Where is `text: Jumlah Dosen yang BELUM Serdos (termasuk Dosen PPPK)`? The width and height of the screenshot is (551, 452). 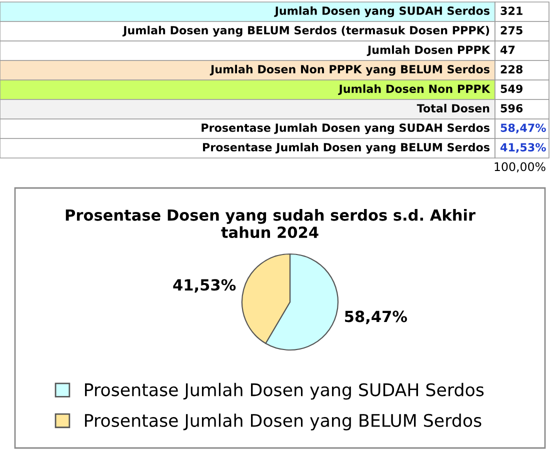
text: Jumlah Dosen yang BELUM Serdos (termasuk Dosen PPPK) is located at coordinates (306, 31).